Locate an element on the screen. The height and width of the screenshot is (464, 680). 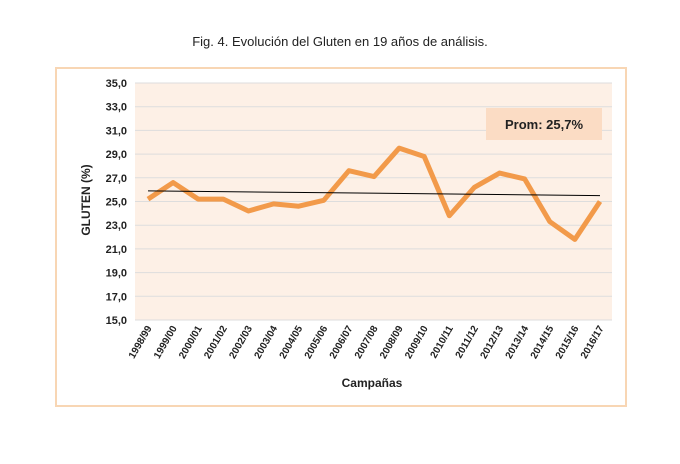
y-tick-label: 35,0 is located at coordinates (116, 84).